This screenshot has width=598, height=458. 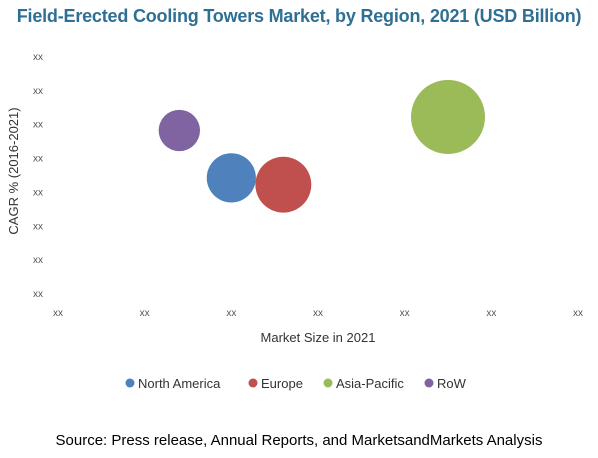 I want to click on bubble-north-america, so click(x=231, y=178).